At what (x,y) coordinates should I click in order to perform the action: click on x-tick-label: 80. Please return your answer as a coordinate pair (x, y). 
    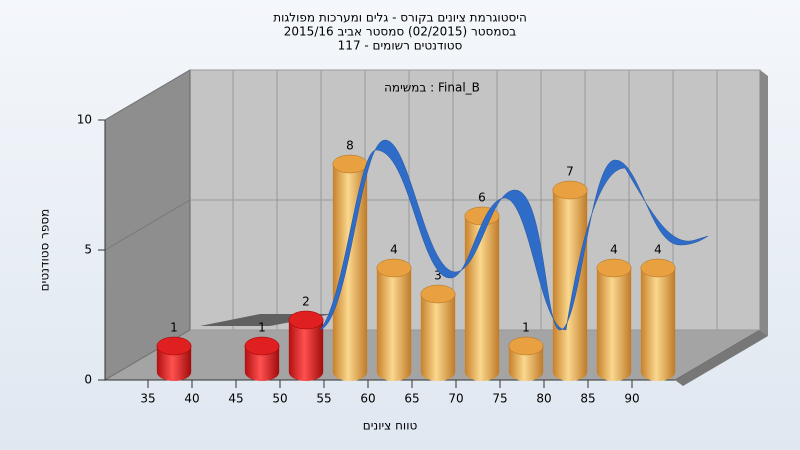
    Looking at the image, I should click on (543, 399).